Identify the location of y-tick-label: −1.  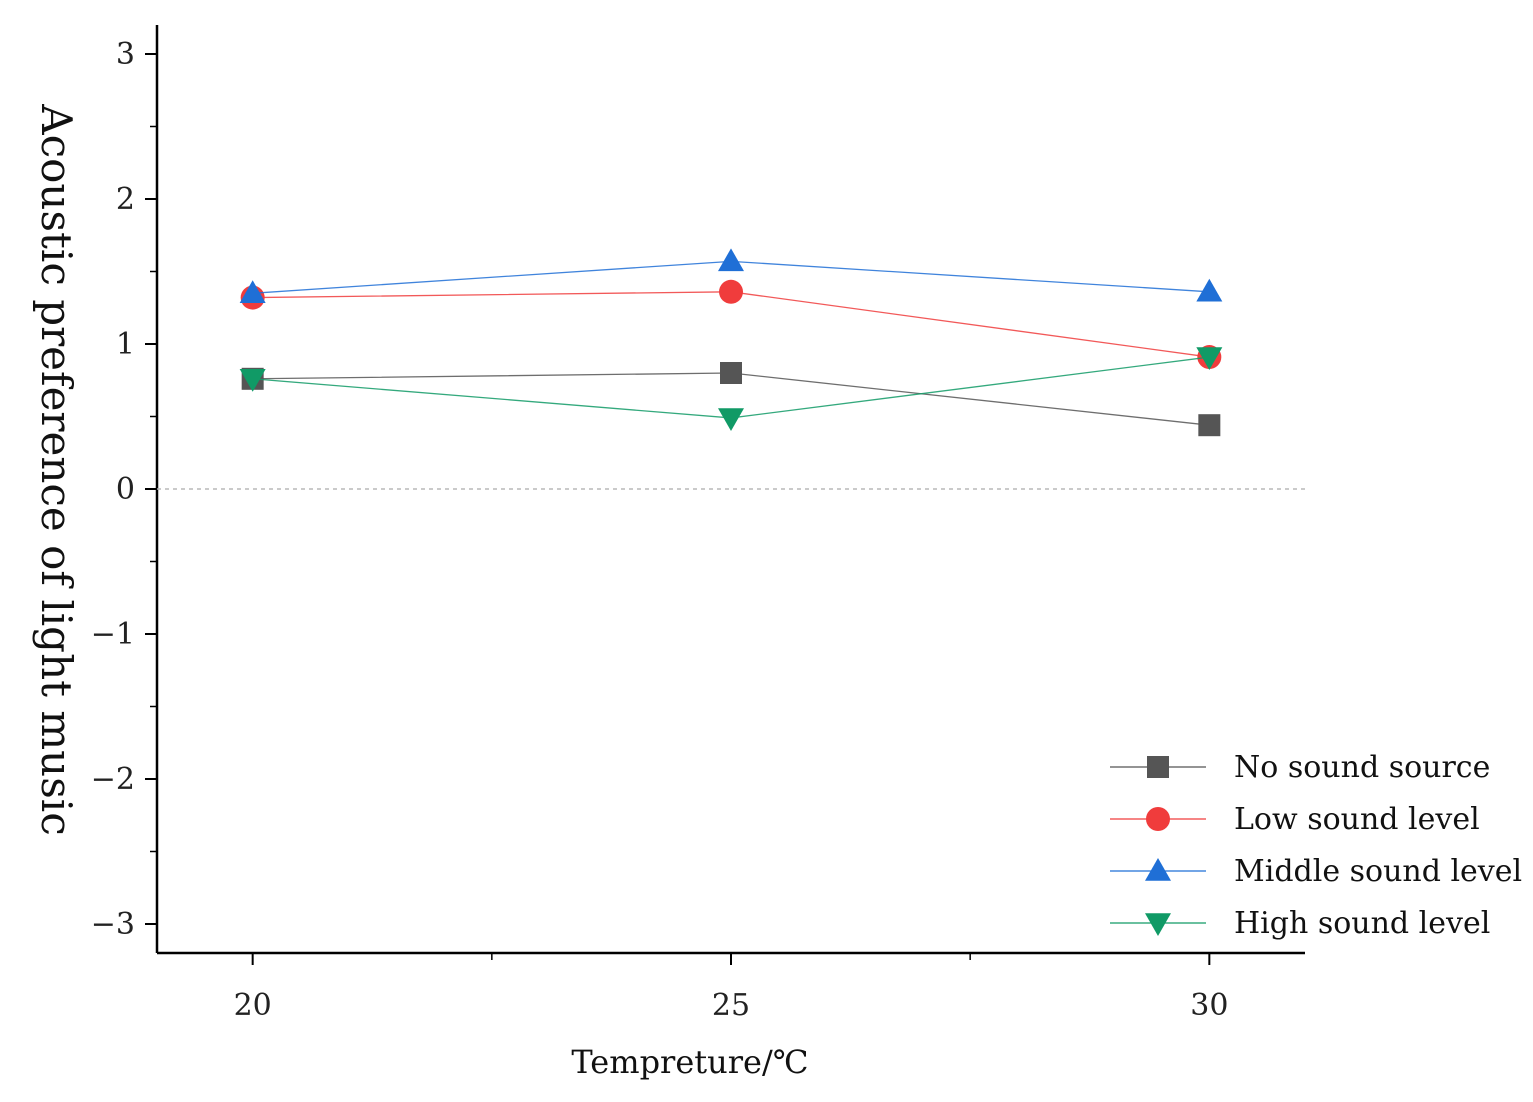
(113, 634).